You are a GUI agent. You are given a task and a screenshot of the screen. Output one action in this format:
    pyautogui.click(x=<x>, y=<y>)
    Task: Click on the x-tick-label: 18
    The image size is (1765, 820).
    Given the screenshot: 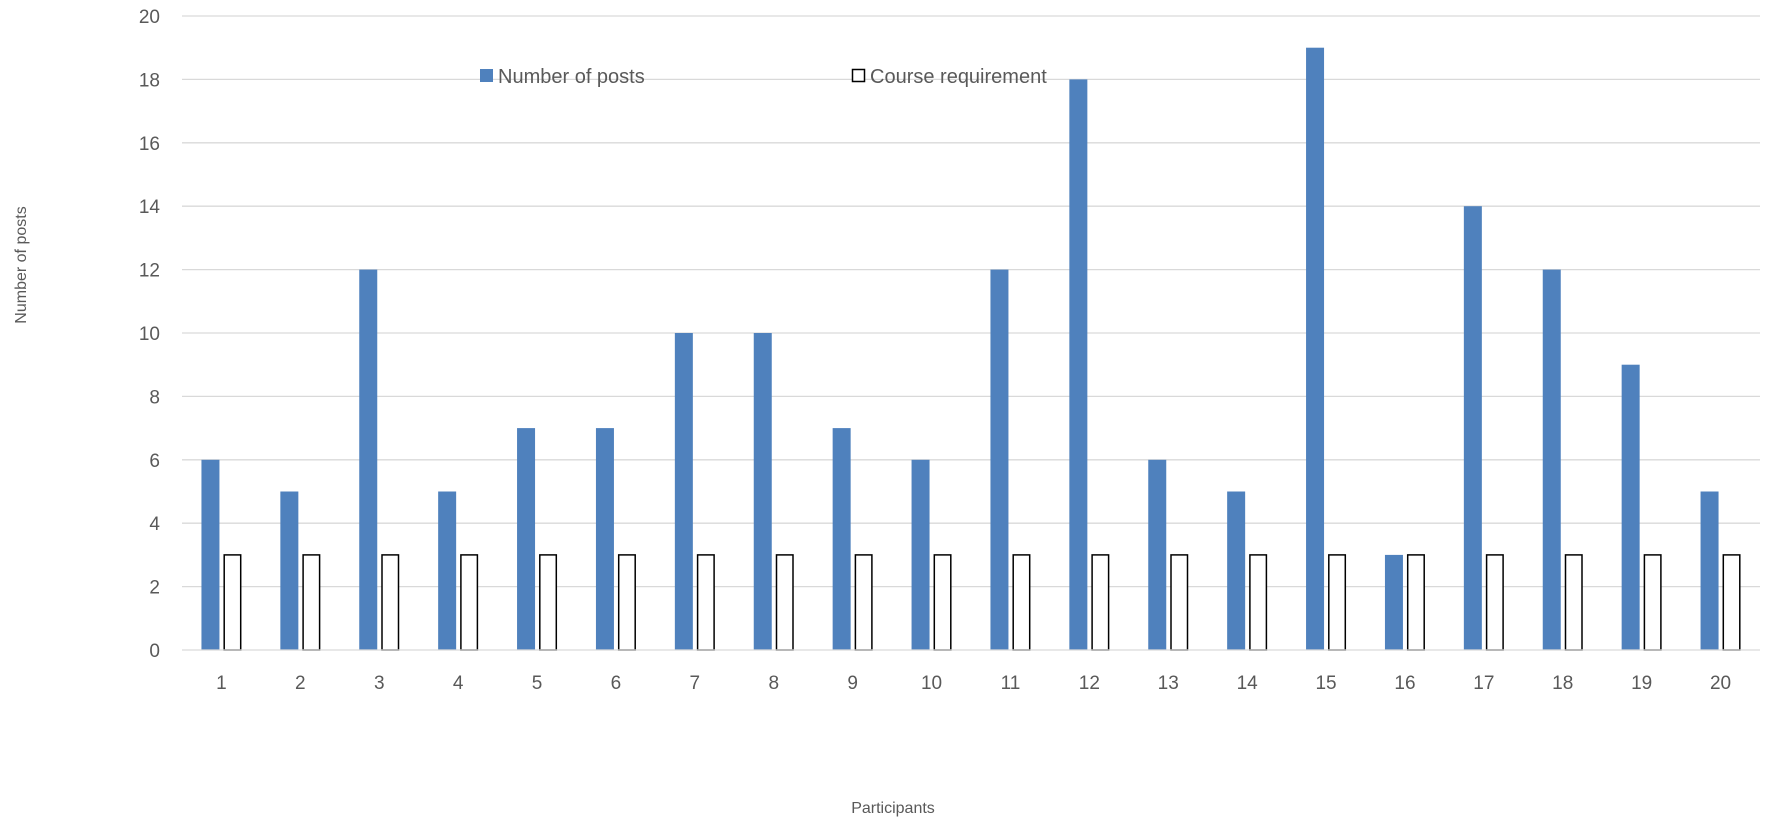 What is the action you would take?
    pyautogui.click(x=1562, y=683)
    